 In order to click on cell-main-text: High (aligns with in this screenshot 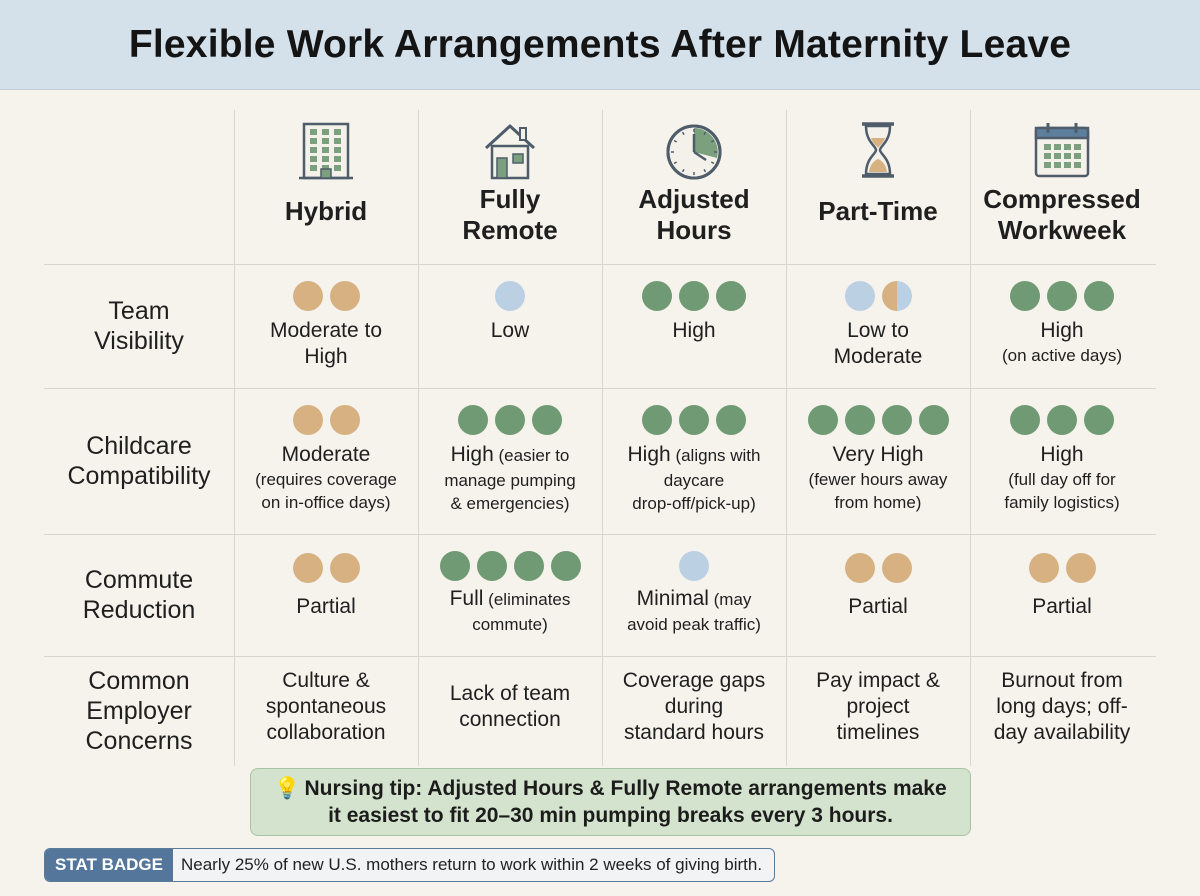, I will do `click(694, 455)`.